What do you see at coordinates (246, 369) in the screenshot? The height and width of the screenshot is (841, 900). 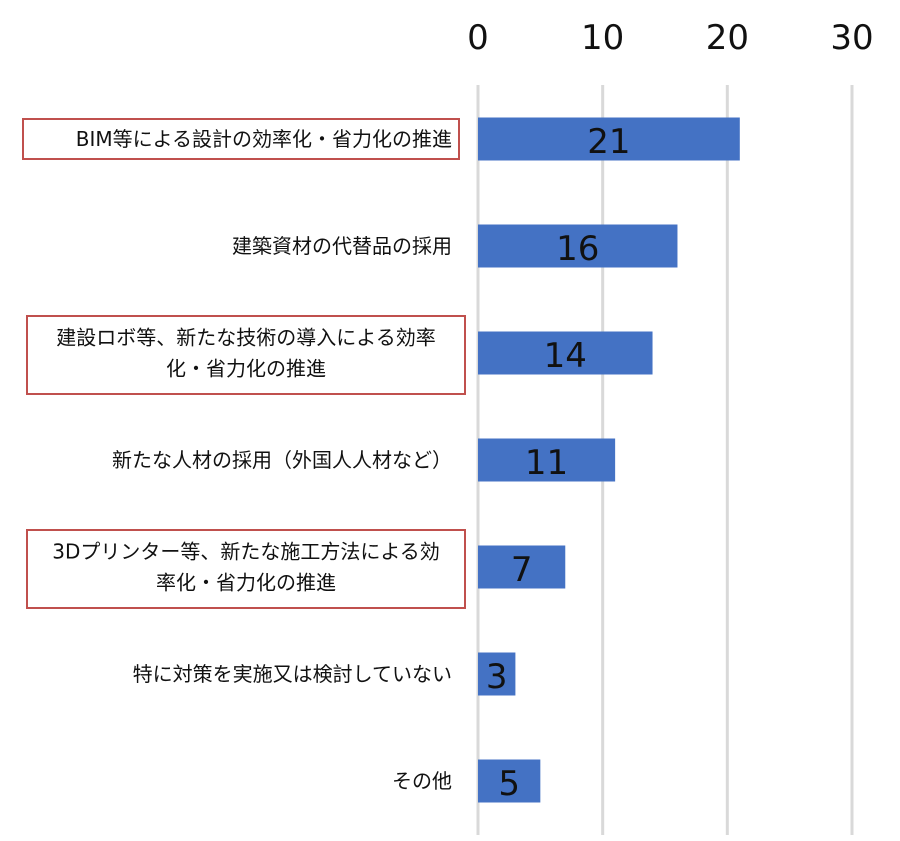 I see `category-label-line: 化・省力化の推進` at bounding box center [246, 369].